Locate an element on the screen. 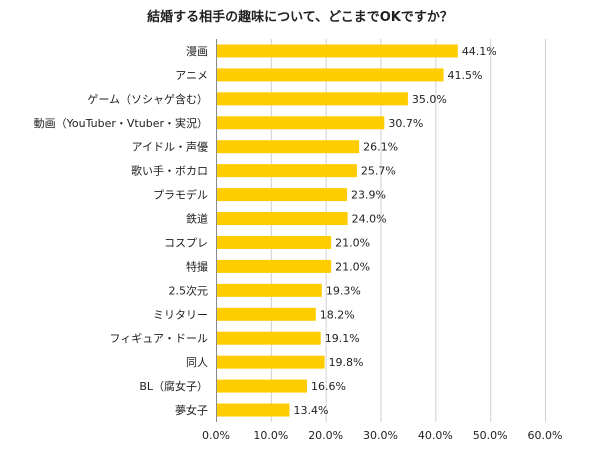 The height and width of the screenshot is (450, 600). x-tick-label: 0.0% is located at coordinates (216, 435).